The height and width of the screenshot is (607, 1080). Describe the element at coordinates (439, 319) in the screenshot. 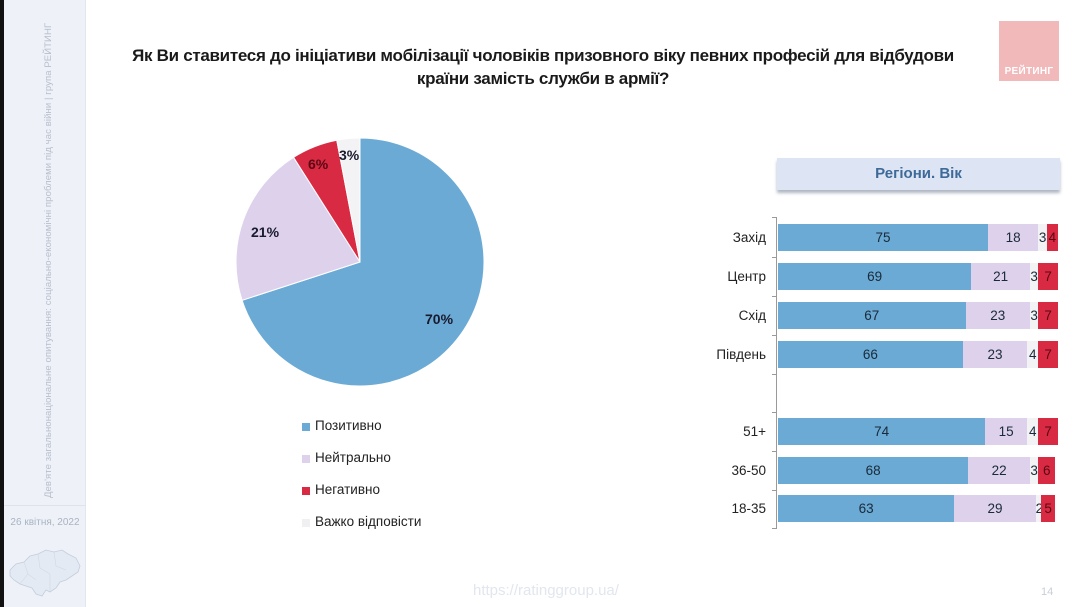

I see `pie-label-positive: 70%` at that location.